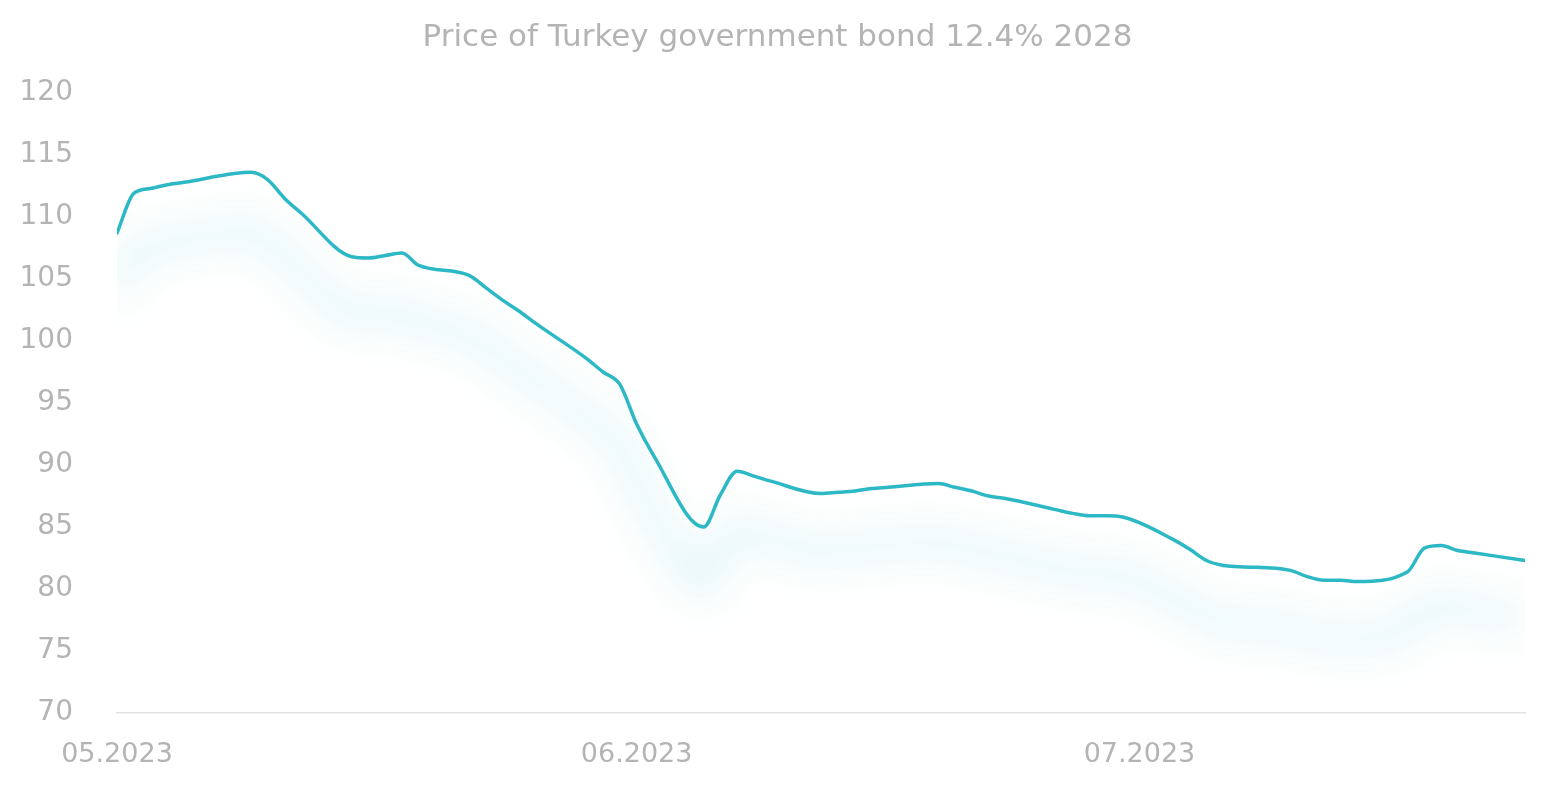  Describe the element at coordinates (55, 525) in the screenshot. I see `y-tick-label: 85` at that location.